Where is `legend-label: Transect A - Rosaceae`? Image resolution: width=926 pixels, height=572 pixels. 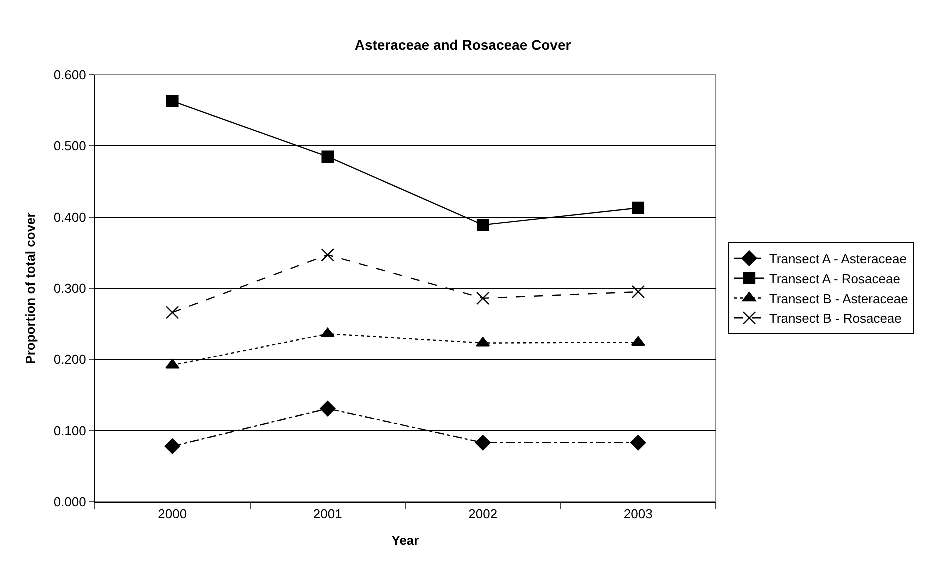
legend-label: Transect A - Rosaceae is located at coordinates (834, 278).